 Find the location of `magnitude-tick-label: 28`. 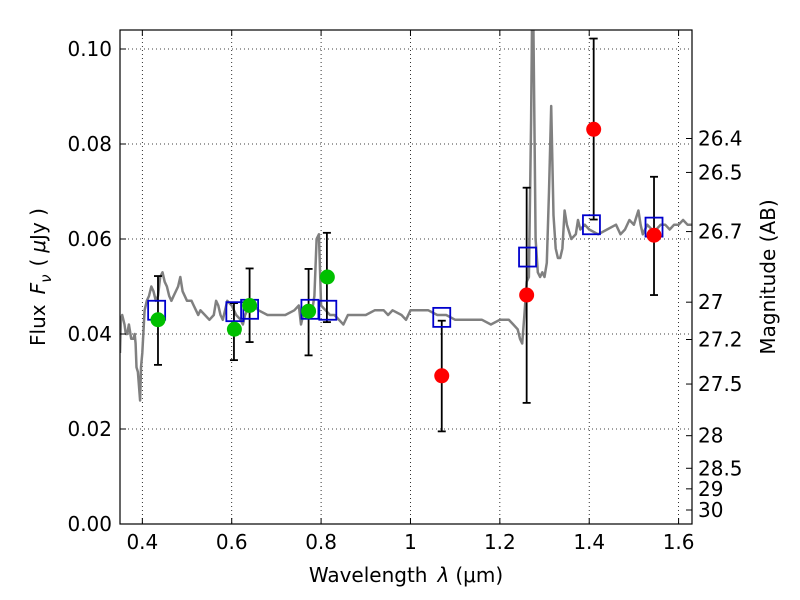

magnitude-tick-label: 28 is located at coordinates (710, 436).